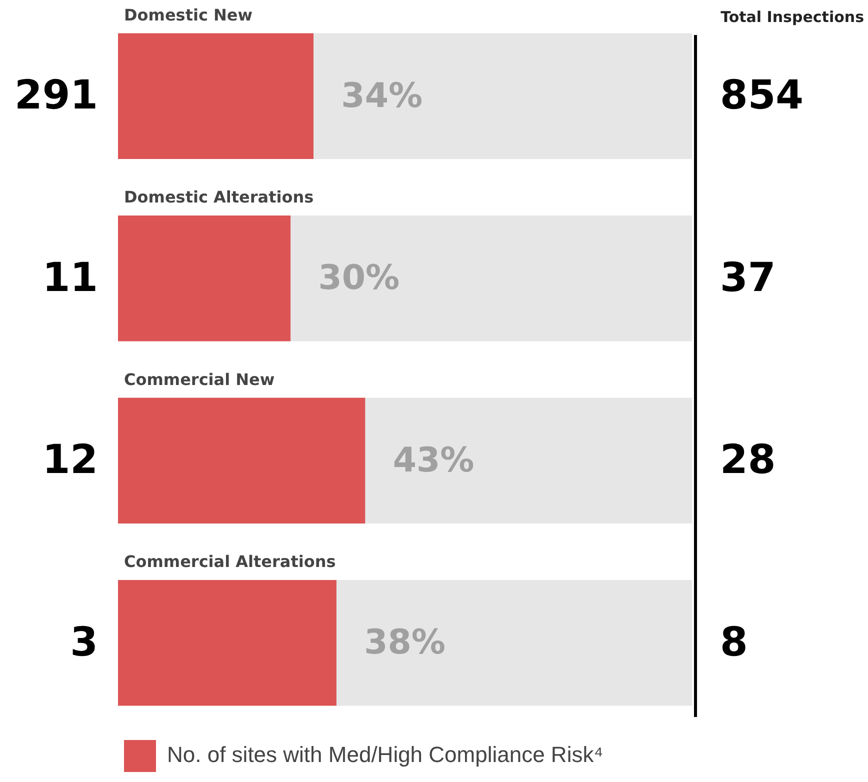  I want to click on data-label: 43%, so click(433, 460).